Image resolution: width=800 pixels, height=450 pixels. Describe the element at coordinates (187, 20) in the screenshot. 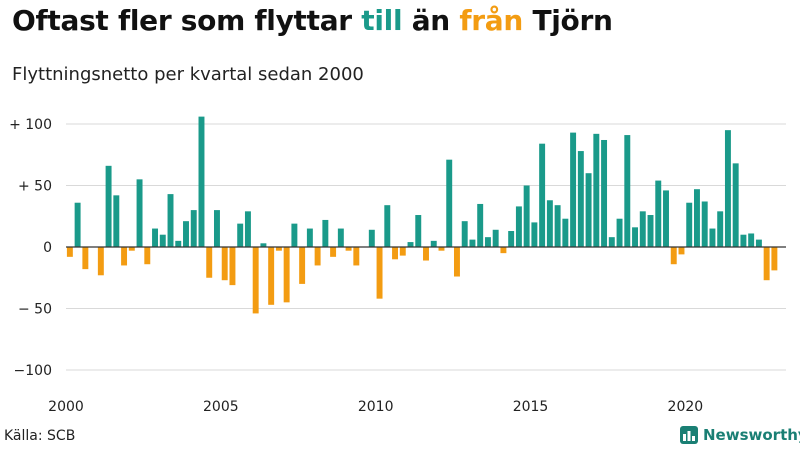

I see `title-prefix: Oftast fler som flyttar` at that location.